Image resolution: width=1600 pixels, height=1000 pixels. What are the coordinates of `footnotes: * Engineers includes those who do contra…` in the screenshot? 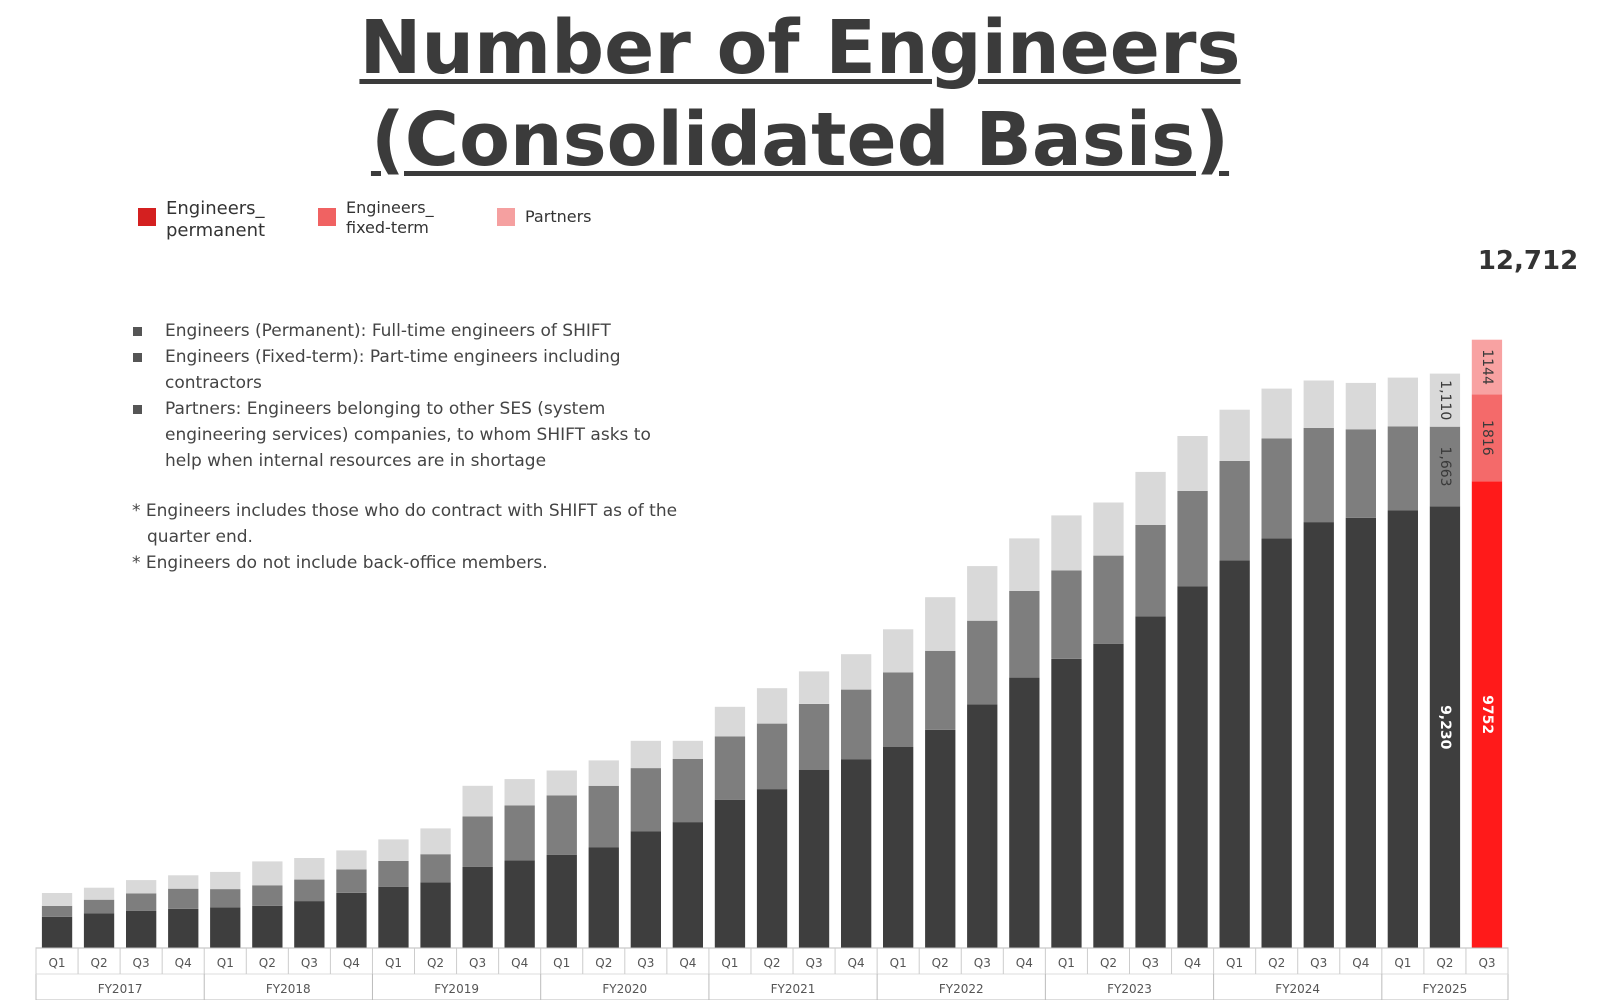 It's located at (412, 537).